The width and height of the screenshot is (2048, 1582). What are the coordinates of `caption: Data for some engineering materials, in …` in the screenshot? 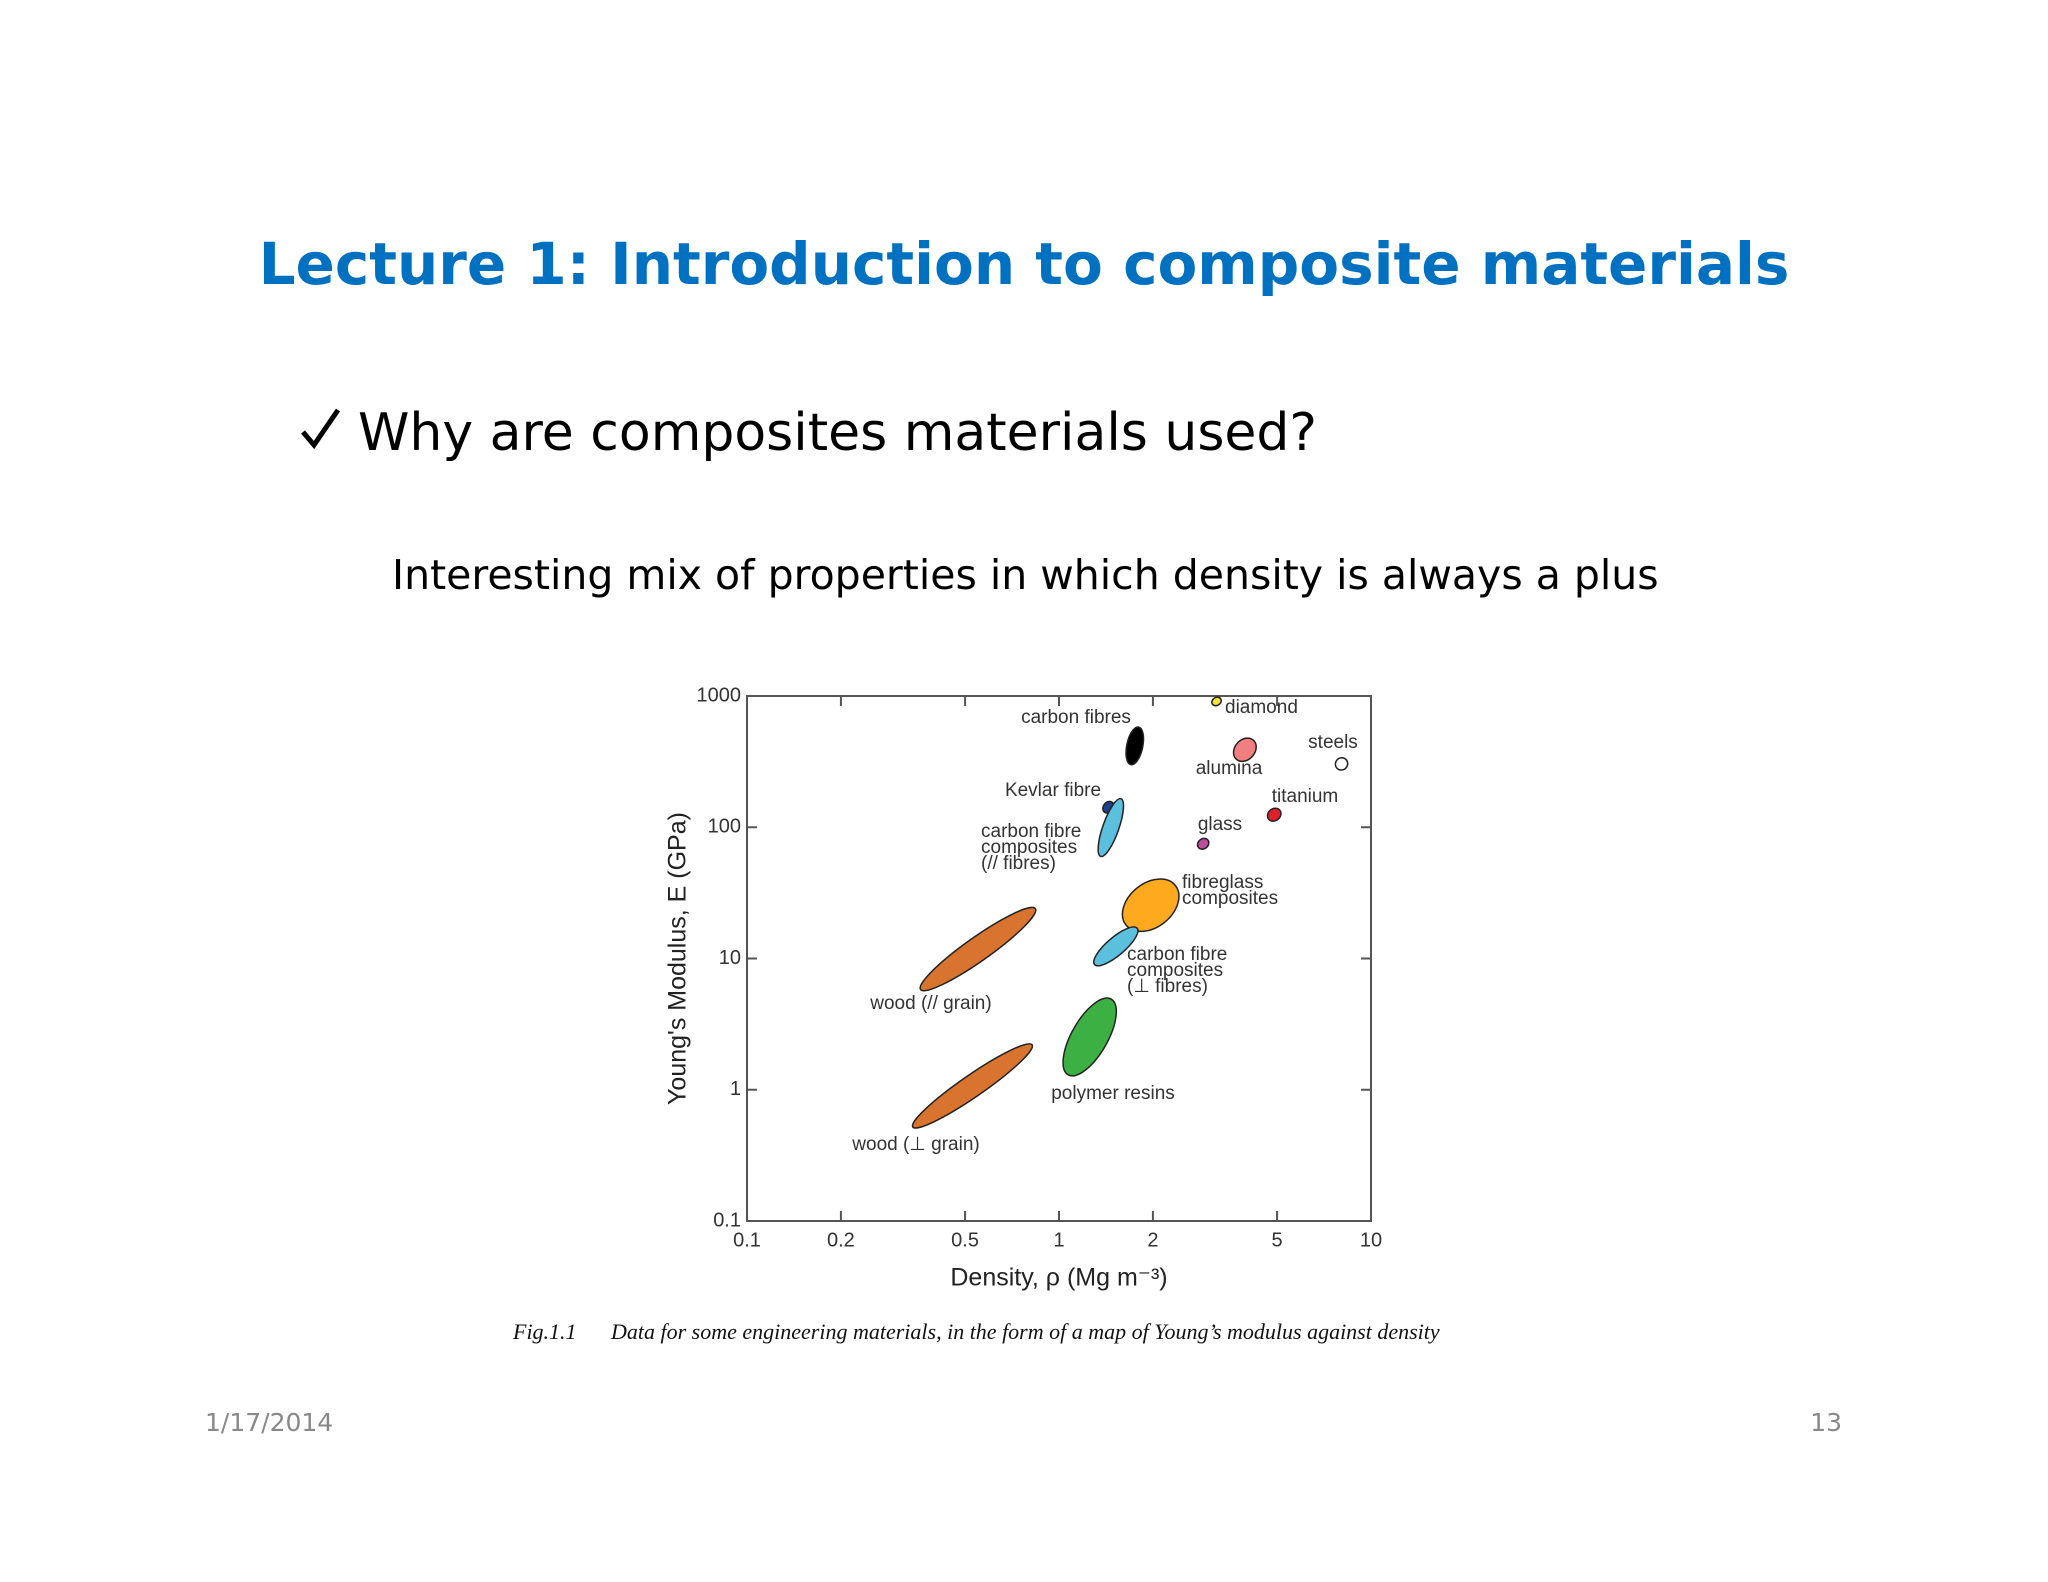 It's located at (1025, 1331).